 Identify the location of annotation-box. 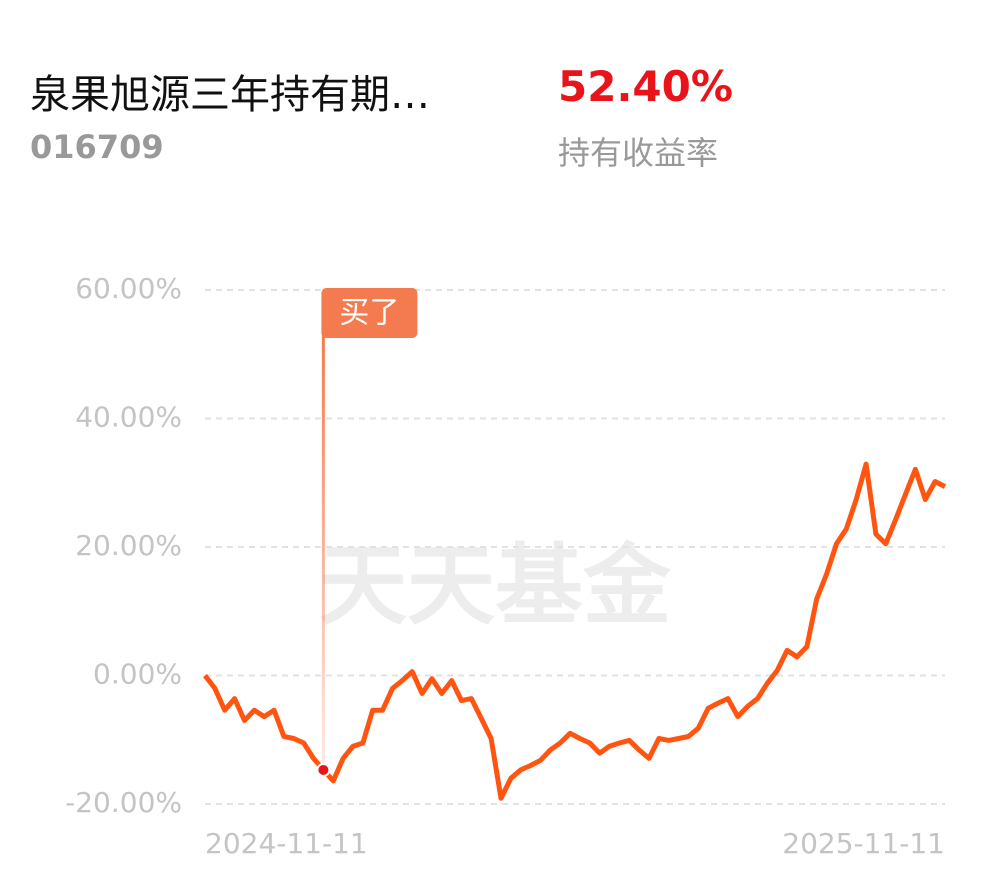
(369, 313).